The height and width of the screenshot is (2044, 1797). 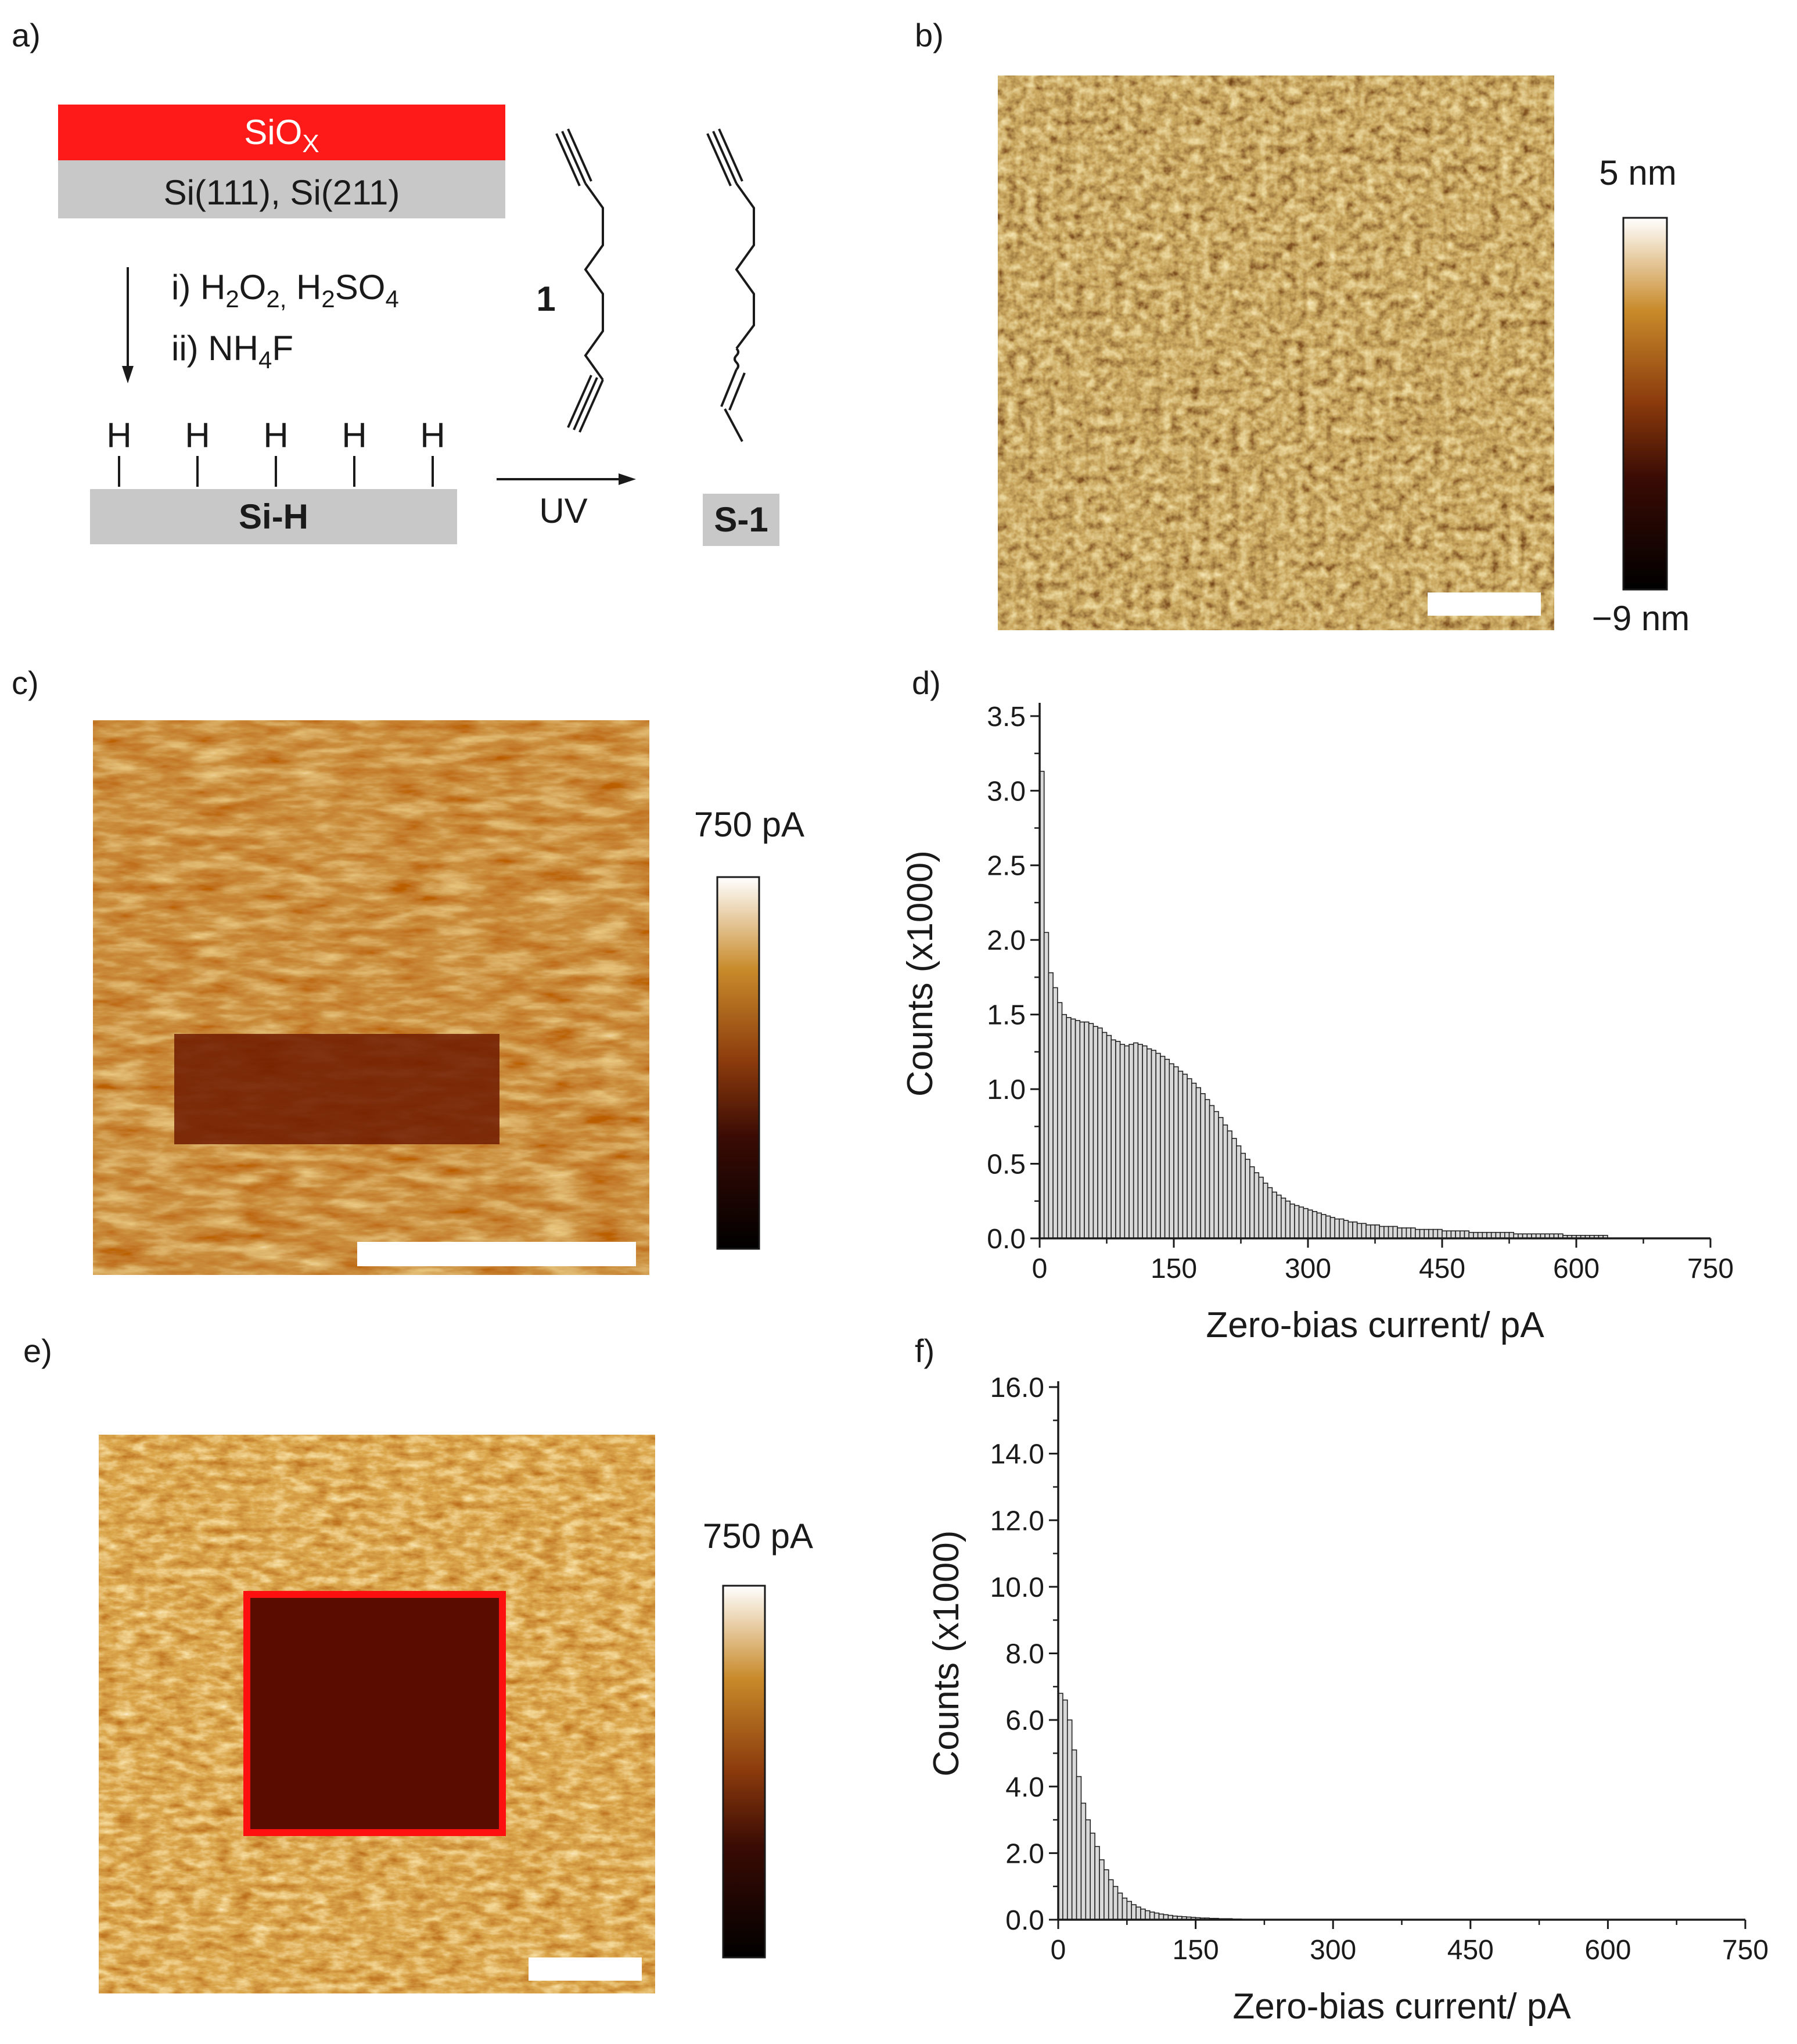 I want to click on step-2-label: ii) NH4F, so click(x=232, y=351).